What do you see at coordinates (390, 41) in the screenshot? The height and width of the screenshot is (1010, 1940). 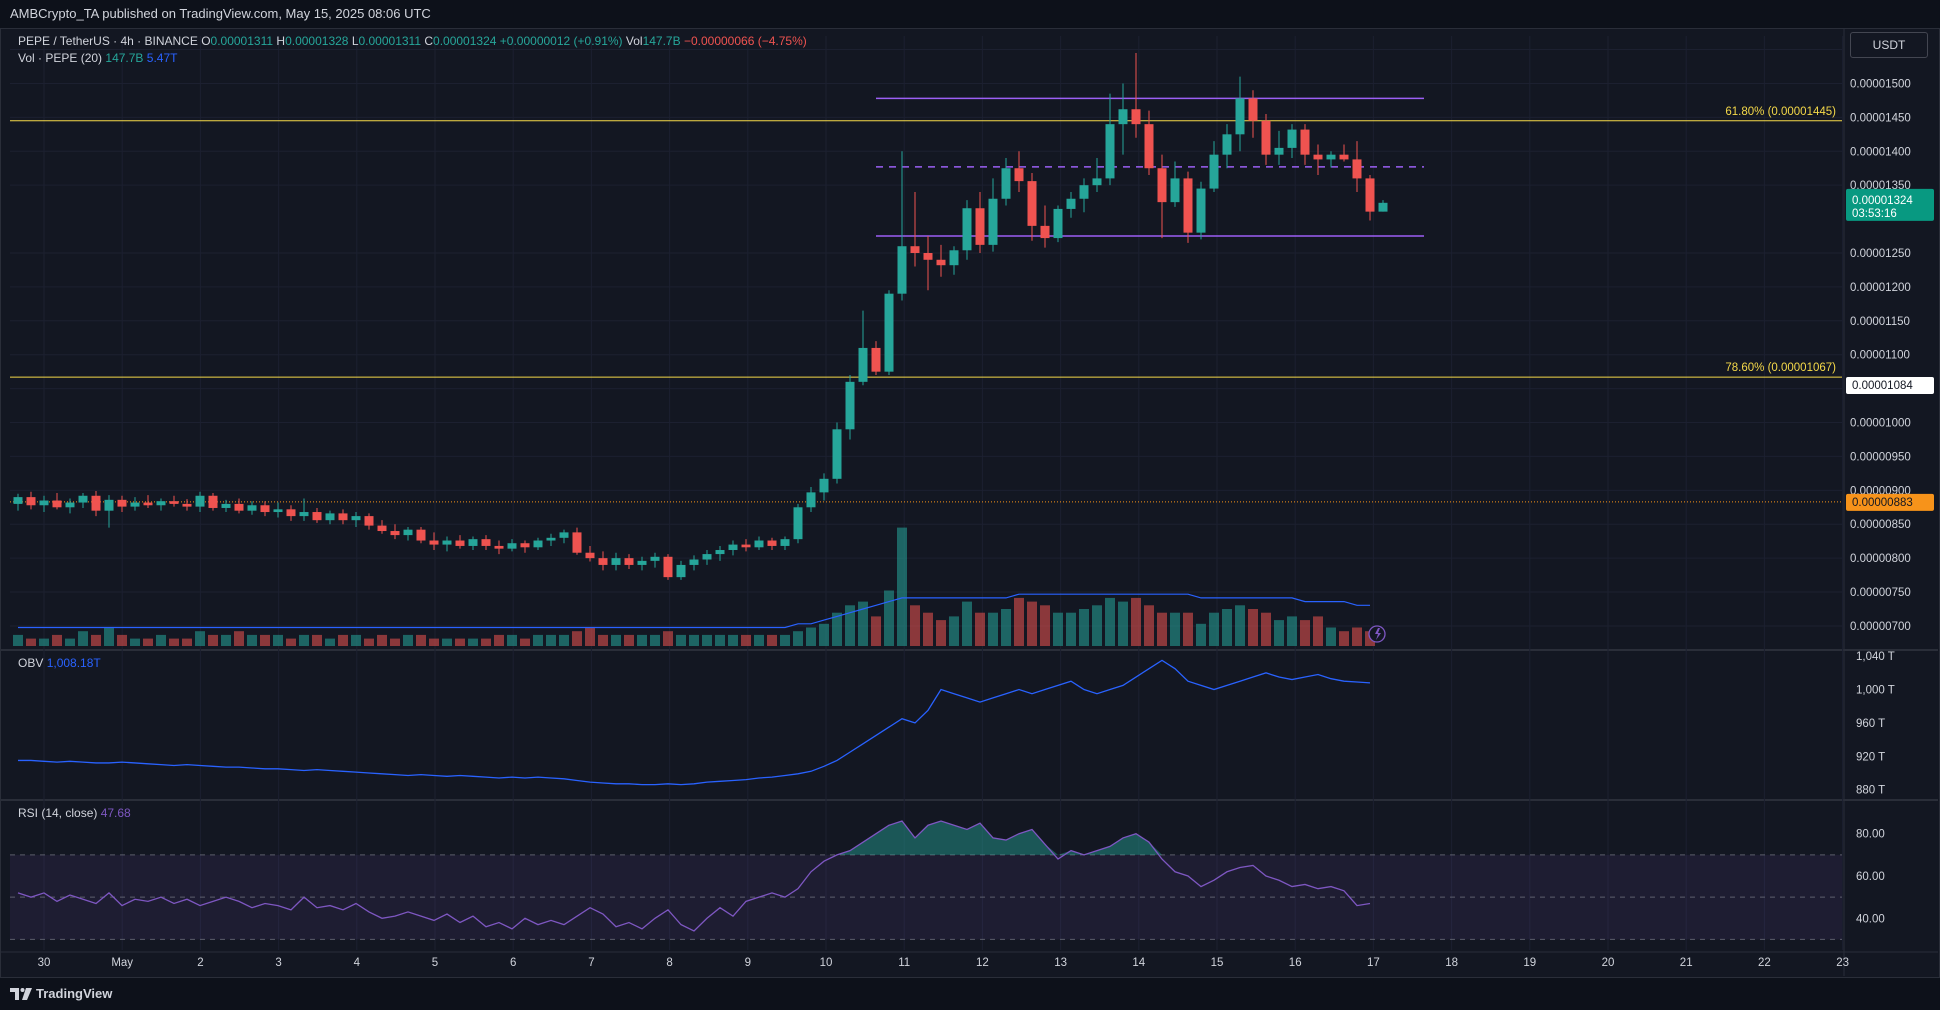 I see `low-value: 0.00001311` at bounding box center [390, 41].